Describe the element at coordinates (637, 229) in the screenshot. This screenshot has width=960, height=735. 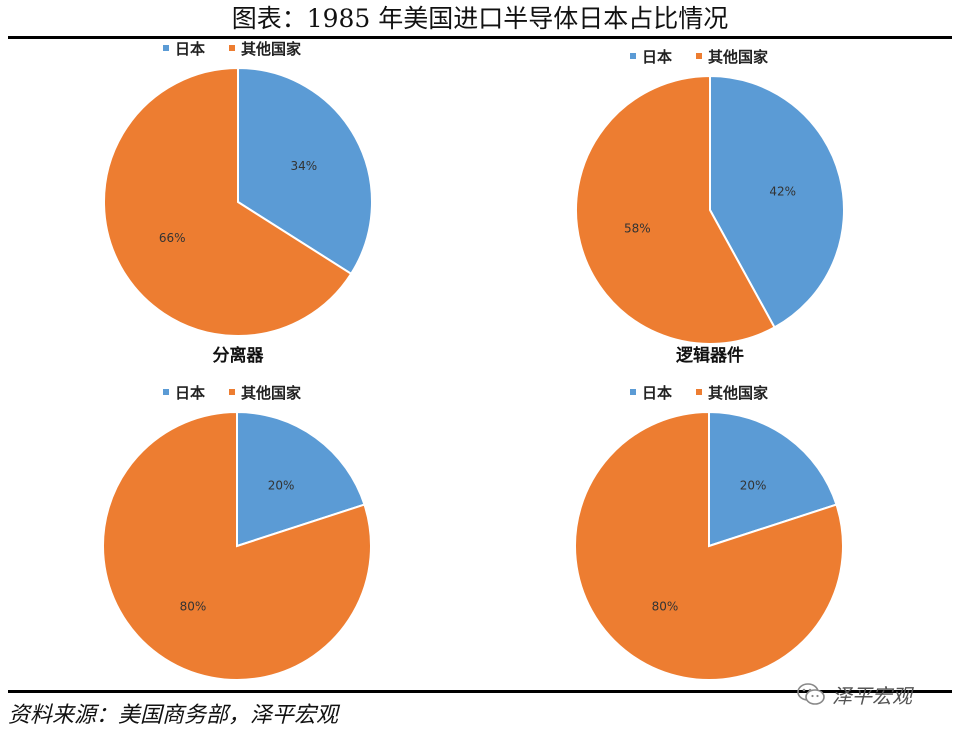
I see `slice-percent-label: 58%` at that location.